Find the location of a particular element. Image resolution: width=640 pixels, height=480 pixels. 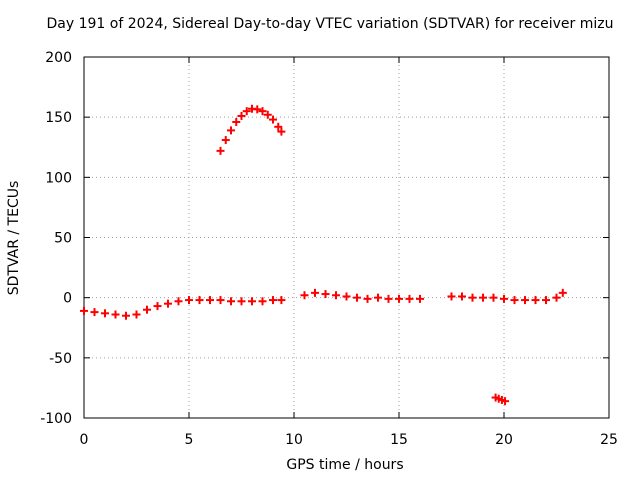

y-tick-label: 50 is located at coordinates (63, 239).